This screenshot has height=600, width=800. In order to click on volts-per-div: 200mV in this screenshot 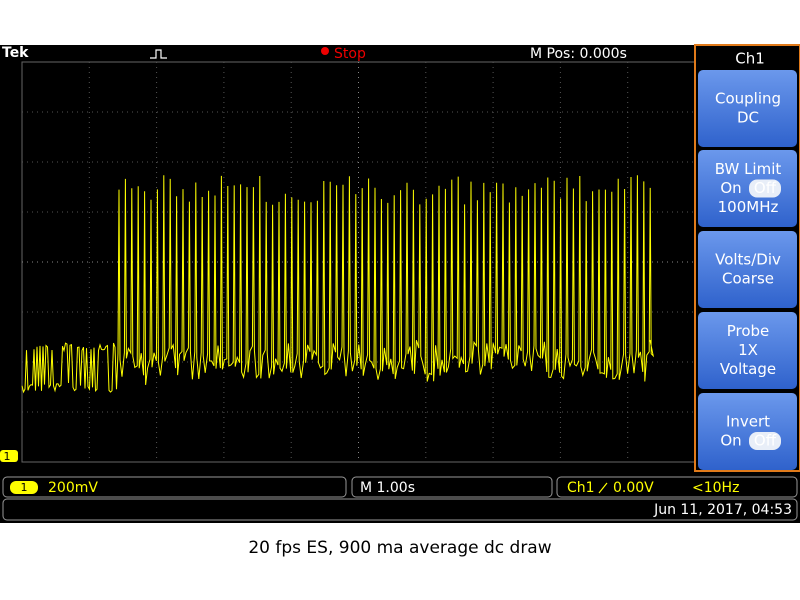, I will do `click(73, 488)`.